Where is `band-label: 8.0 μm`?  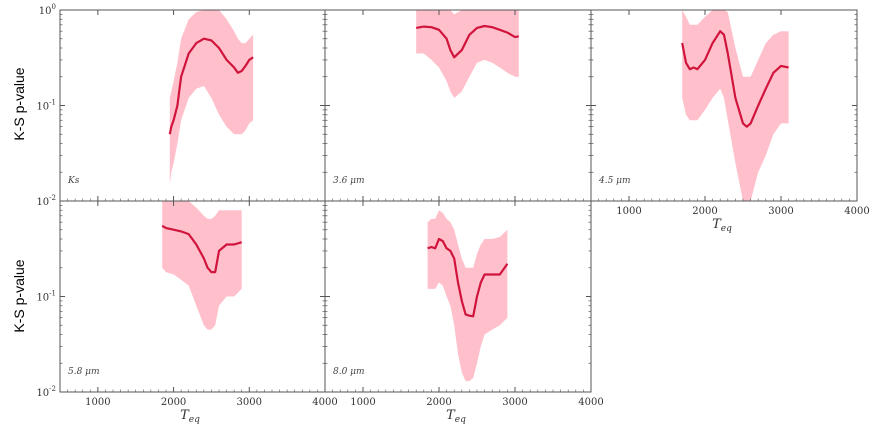
band-label: 8.0 μm is located at coordinates (349, 372).